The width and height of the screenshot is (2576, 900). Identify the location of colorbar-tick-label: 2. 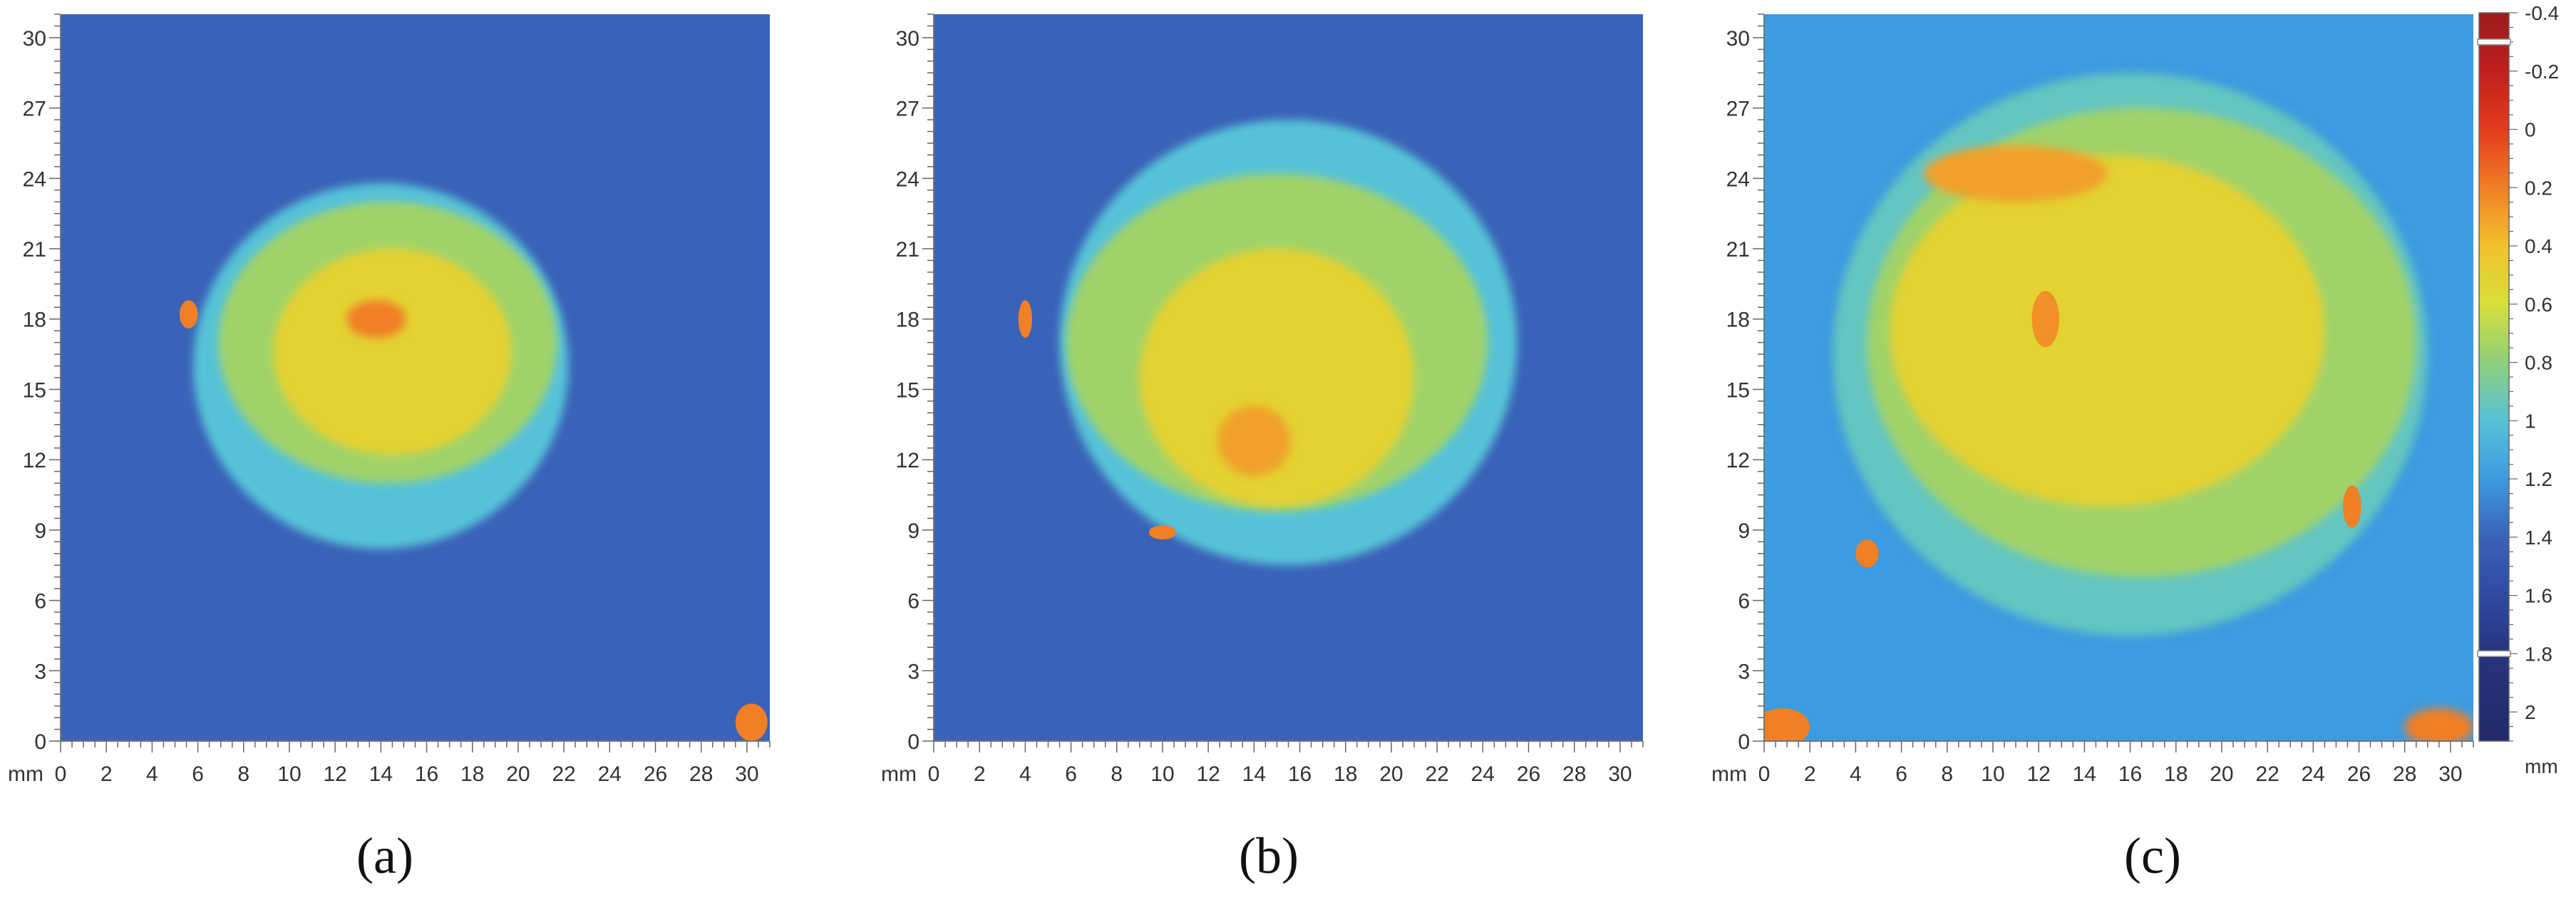
(2530, 712).